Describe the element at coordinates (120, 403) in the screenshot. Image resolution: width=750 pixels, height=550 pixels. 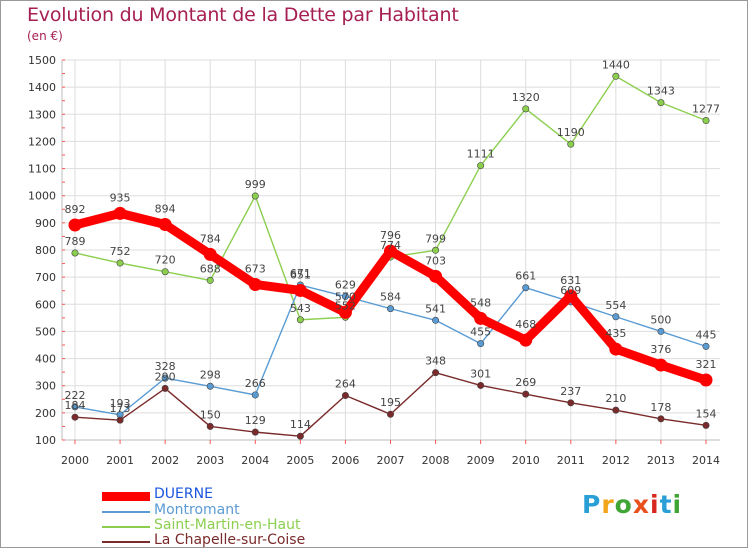
I see `data-label-montromant: 193` at that location.